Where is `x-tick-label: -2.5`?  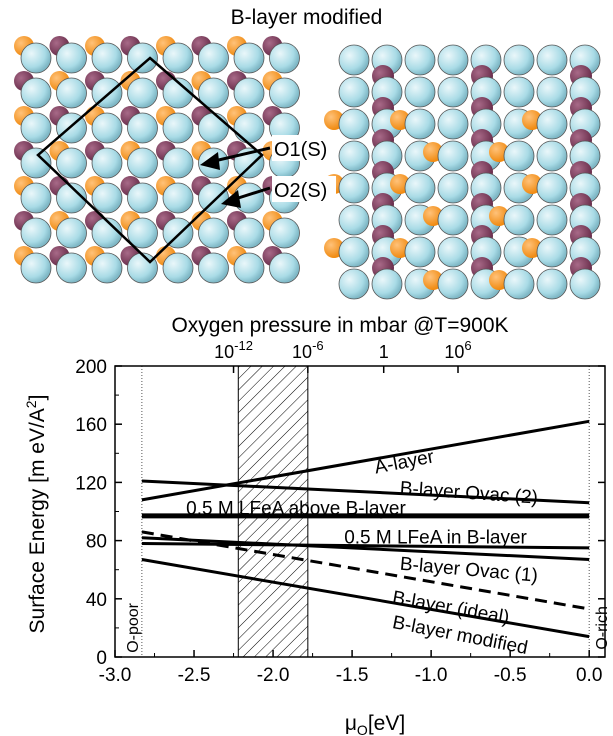
x-tick-label: -2.5 is located at coordinates (194, 675).